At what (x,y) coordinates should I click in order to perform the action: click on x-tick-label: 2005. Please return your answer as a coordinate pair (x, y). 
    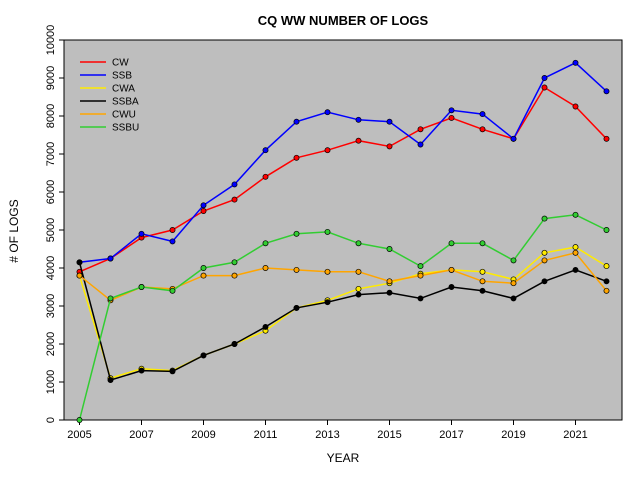
    Looking at the image, I should click on (79, 435).